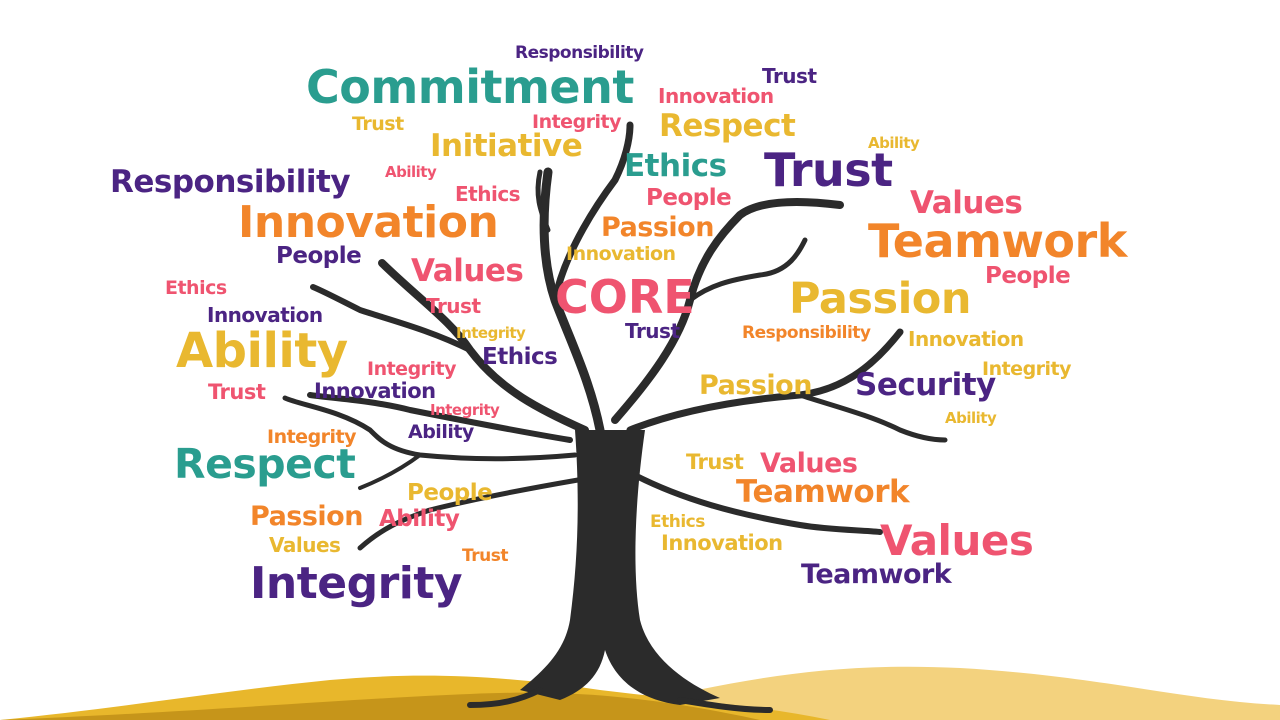 The height and width of the screenshot is (720, 1280). Describe the element at coordinates (925, 385) in the screenshot. I see `word: Security` at that location.